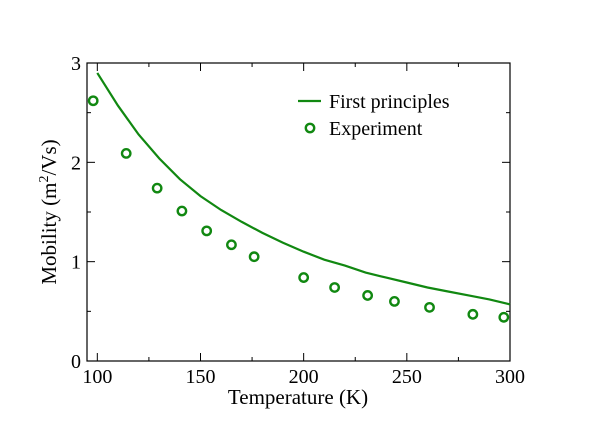 The height and width of the screenshot is (424, 600). What do you see at coordinates (407, 377) in the screenshot?
I see `x-tick-label: 250` at bounding box center [407, 377].